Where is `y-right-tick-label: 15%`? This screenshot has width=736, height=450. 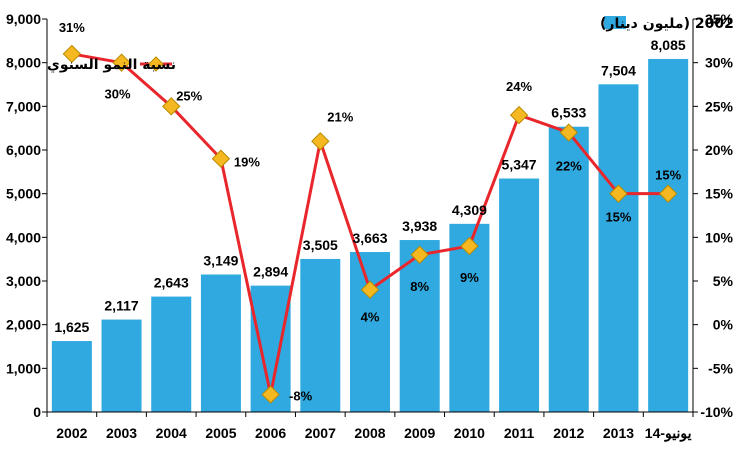 y-right-tick-label: 15% is located at coordinates (719, 194).